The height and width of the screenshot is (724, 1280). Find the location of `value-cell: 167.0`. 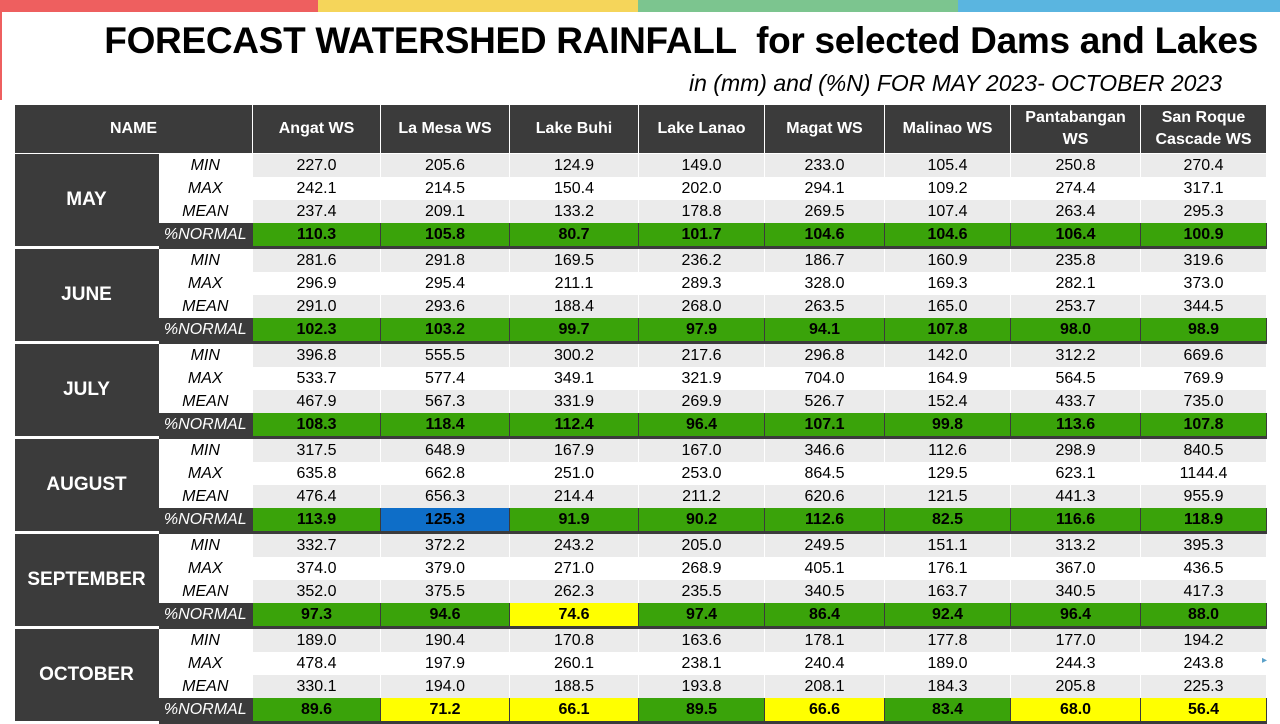

value-cell: 167.0 is located at coordinates (702, 449).